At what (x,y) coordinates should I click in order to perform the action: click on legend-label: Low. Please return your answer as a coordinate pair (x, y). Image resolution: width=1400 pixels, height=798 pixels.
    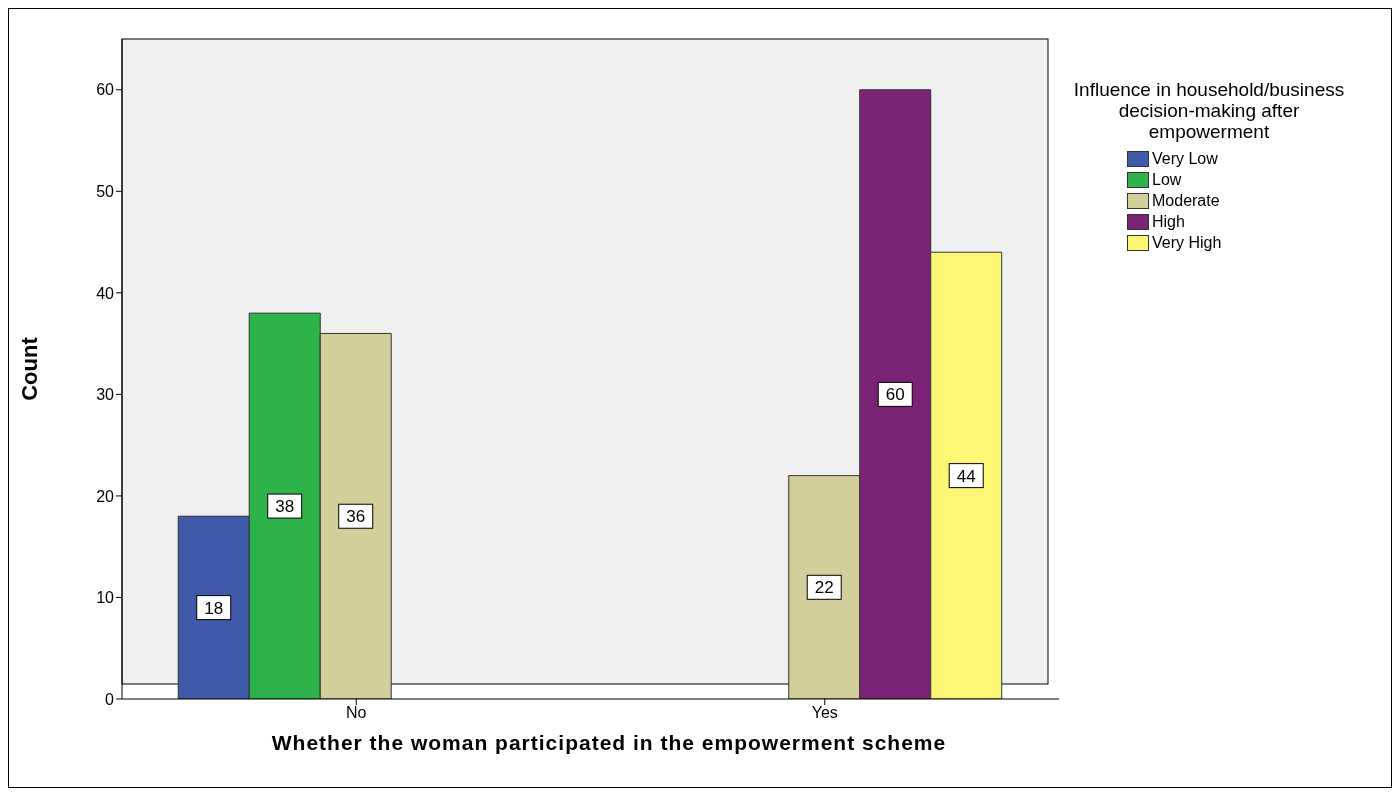
    Looking at the image, I should click on (1167, 179).